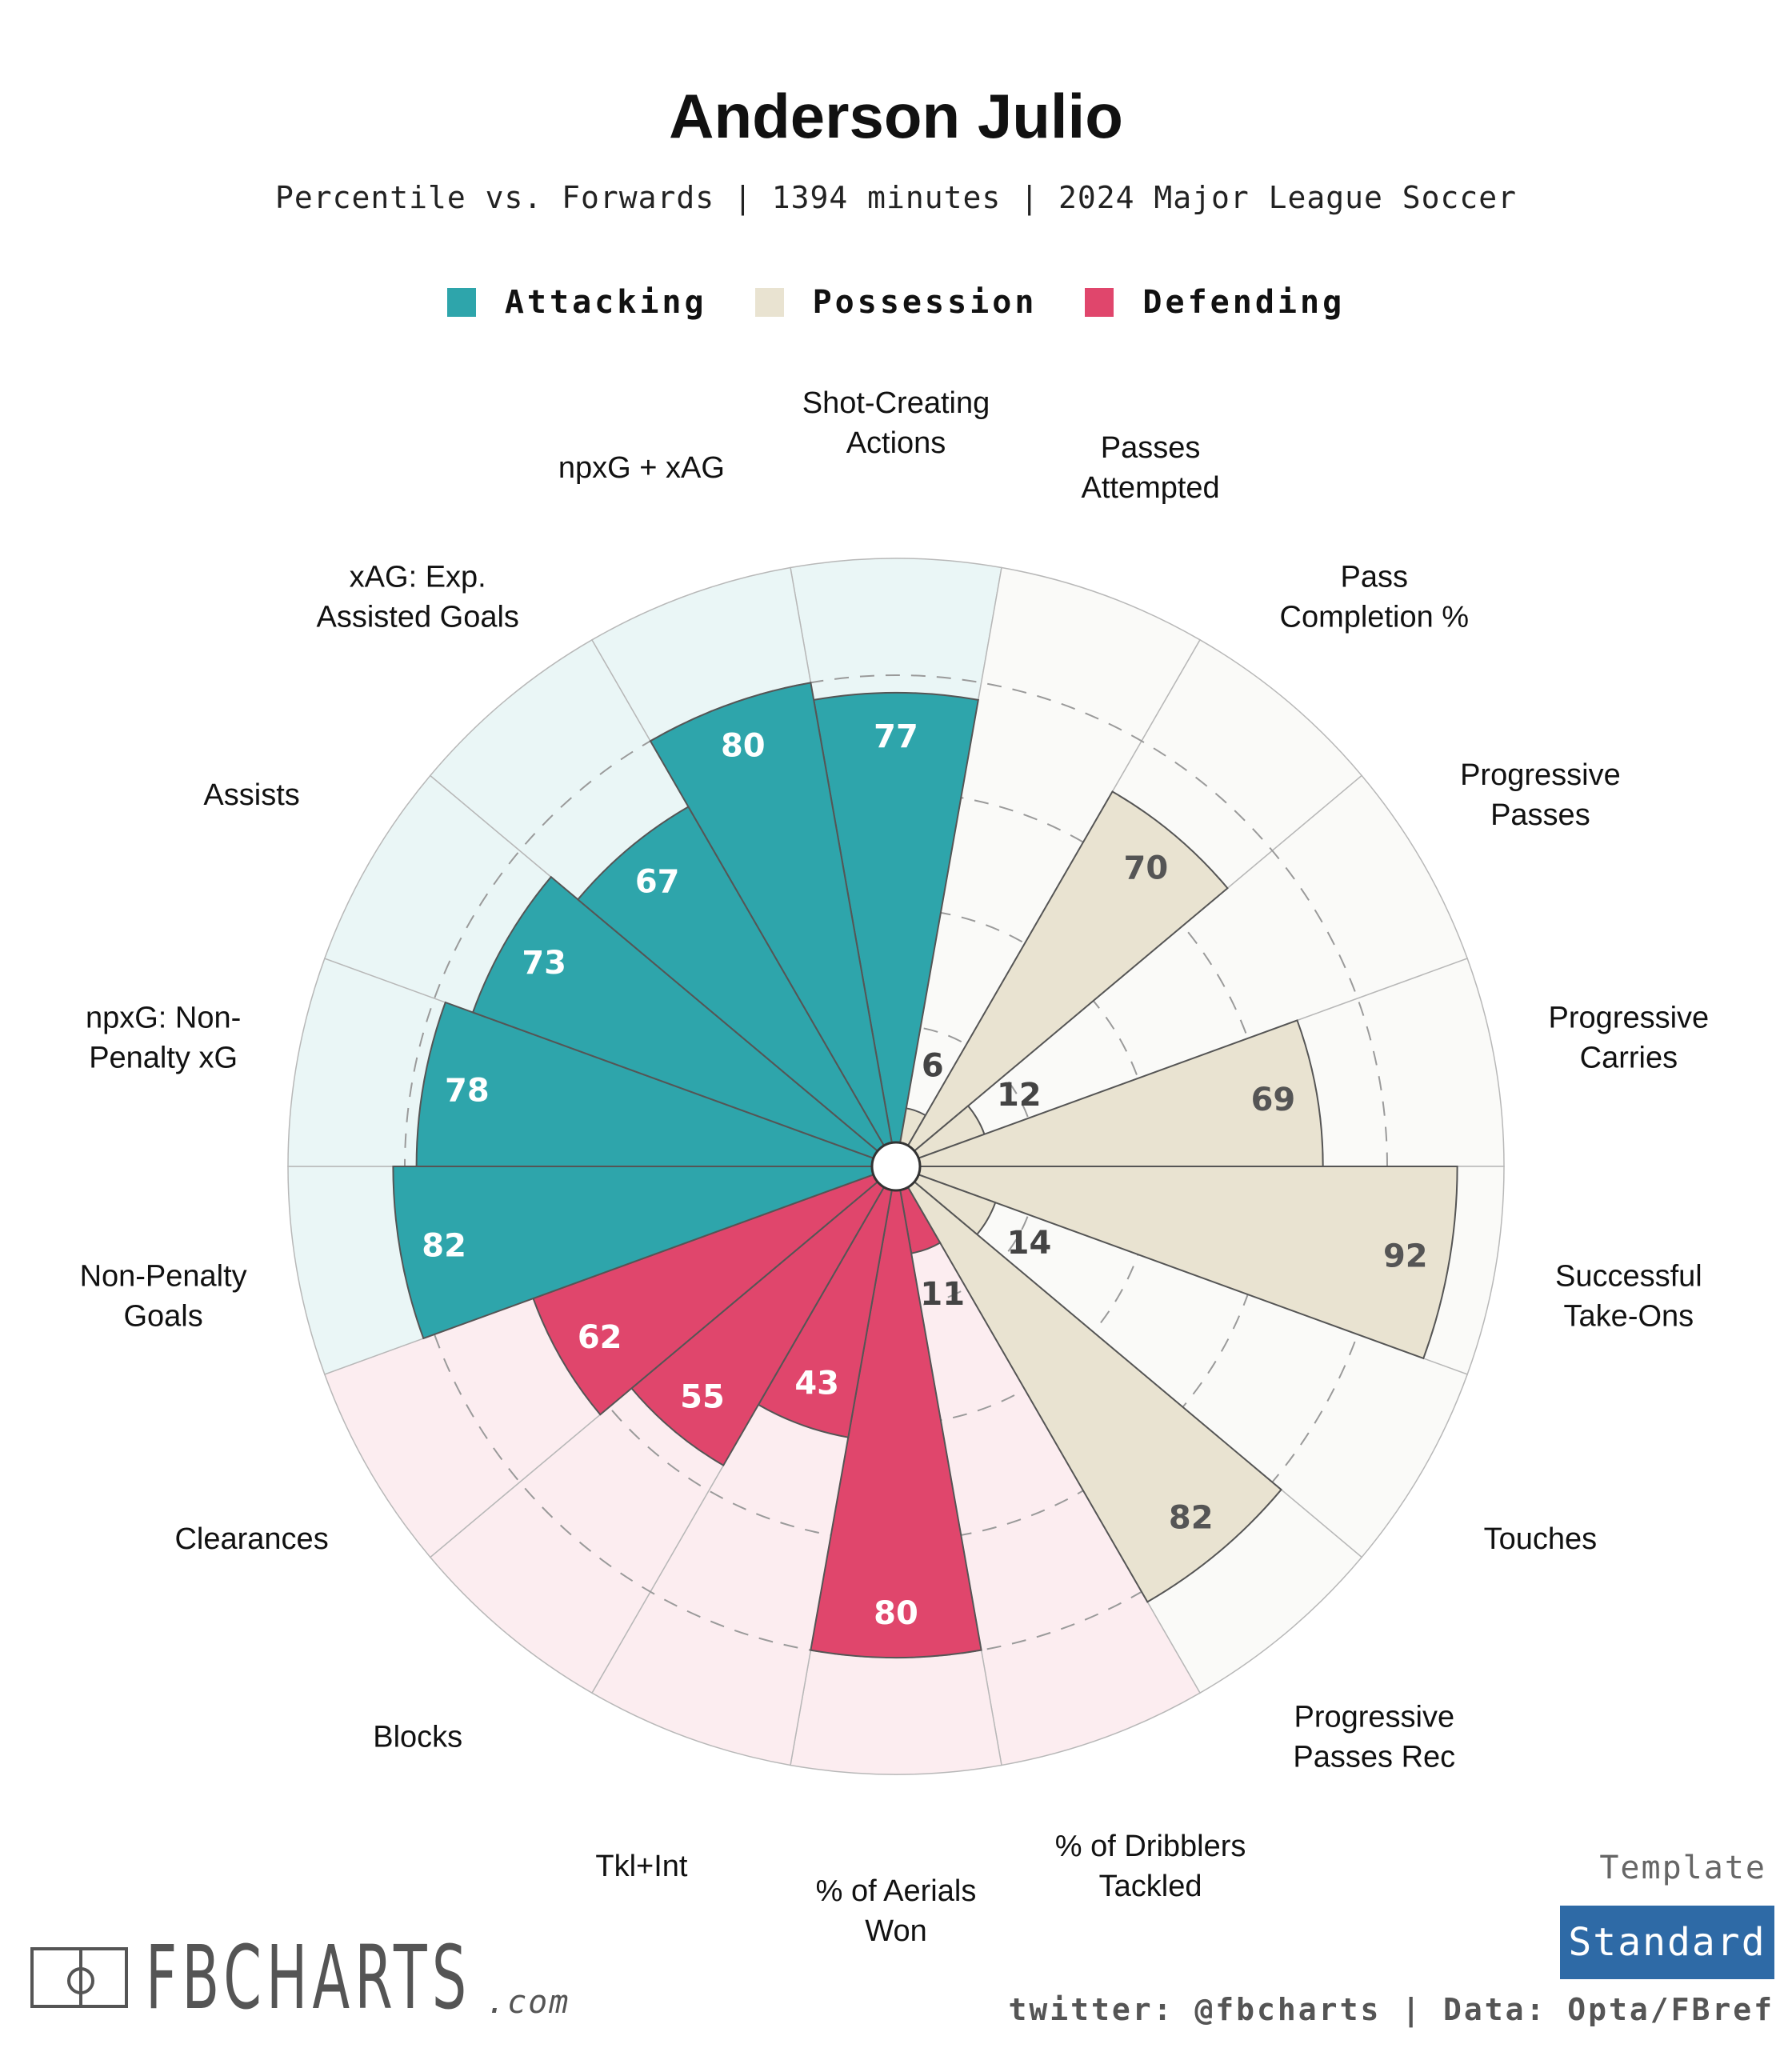 The width and height of the screenshot is (1792, 2048). What do you see at coordinates (467, 1090) in the screenshot?
I see `value-label-npxg-non-penalty-xg: 78` at bounding box center [467, 1090].